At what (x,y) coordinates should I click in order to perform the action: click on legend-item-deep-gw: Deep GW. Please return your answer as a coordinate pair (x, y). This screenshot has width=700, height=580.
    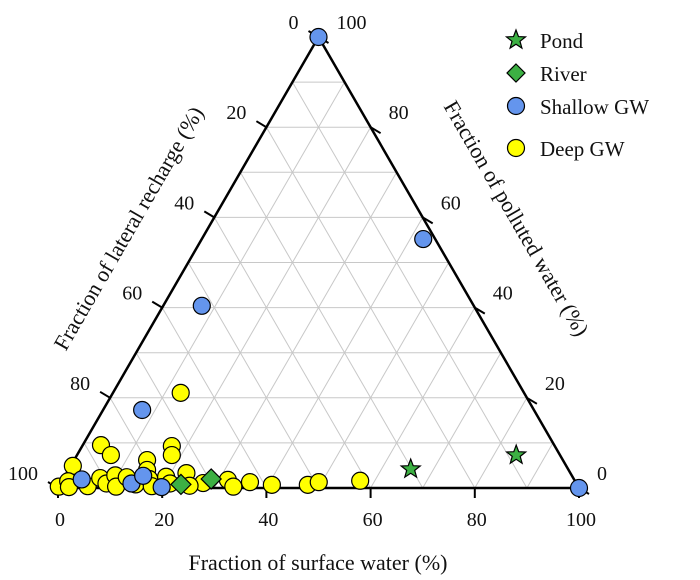
    Looking at the image, I should click on (565, 149).